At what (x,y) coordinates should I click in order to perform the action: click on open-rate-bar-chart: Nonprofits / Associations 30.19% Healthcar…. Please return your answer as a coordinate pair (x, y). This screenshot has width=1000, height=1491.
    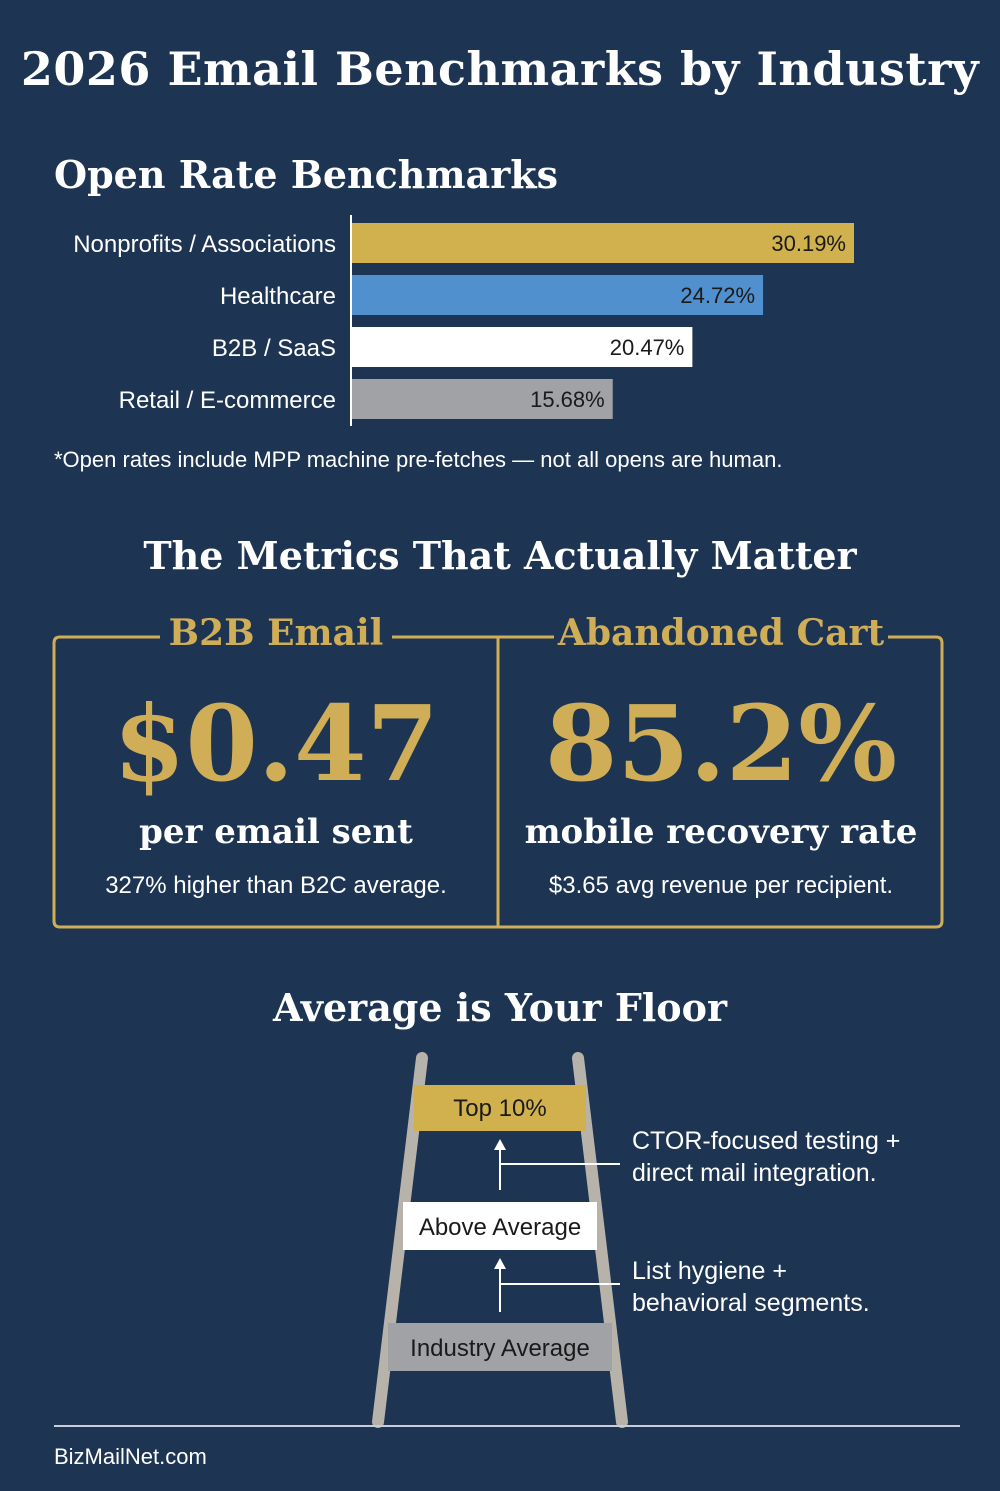
    Looking at the image, I should click on (463, 320).